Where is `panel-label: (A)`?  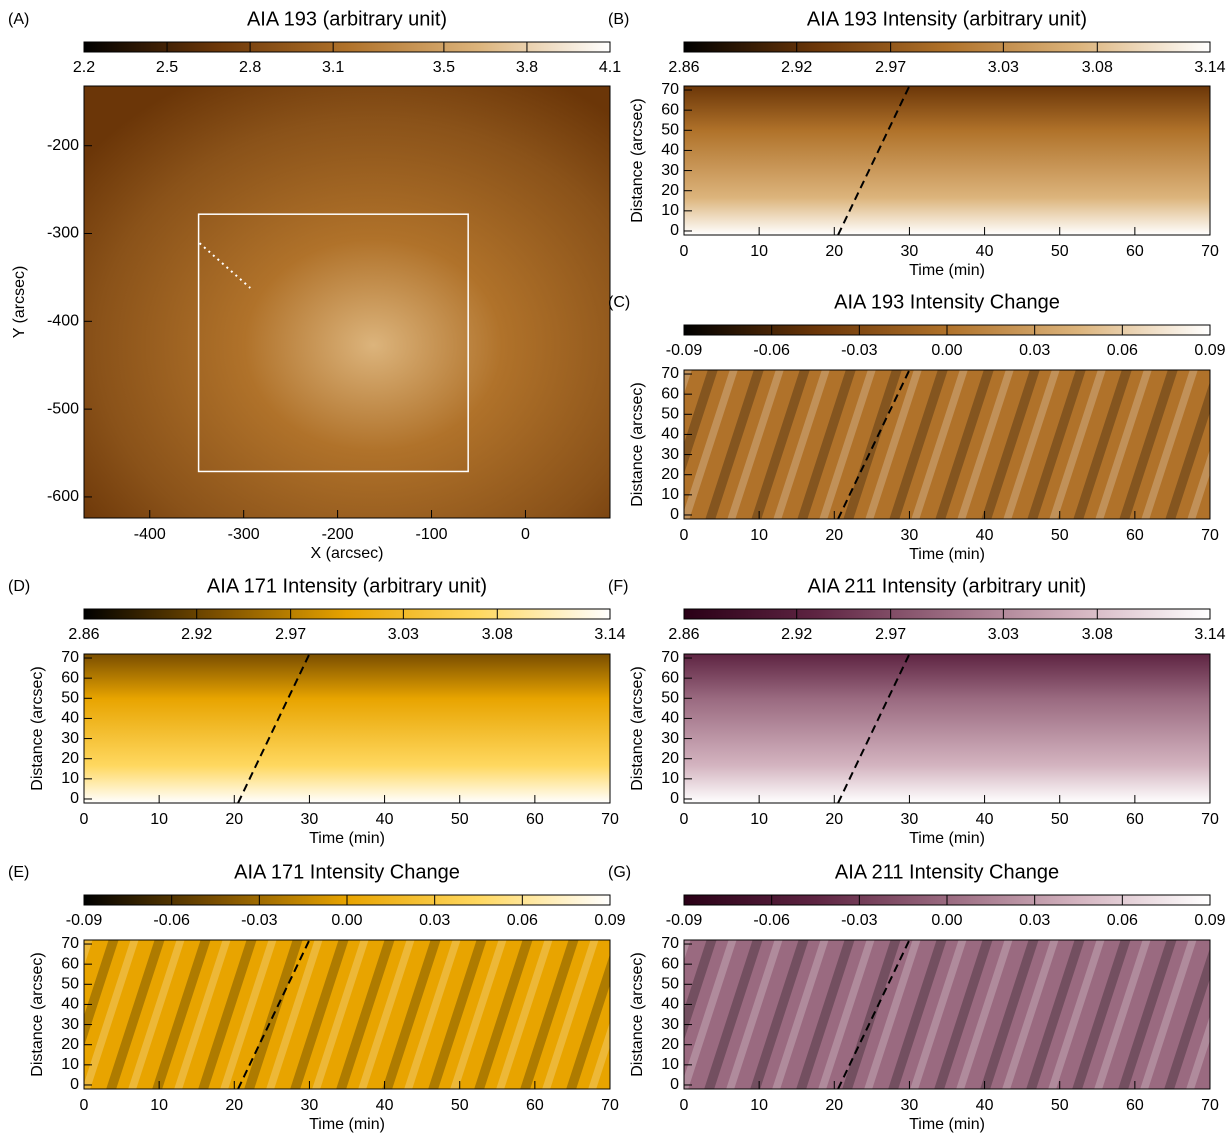
panel-label: (A) is located at coordinates (18, 19).